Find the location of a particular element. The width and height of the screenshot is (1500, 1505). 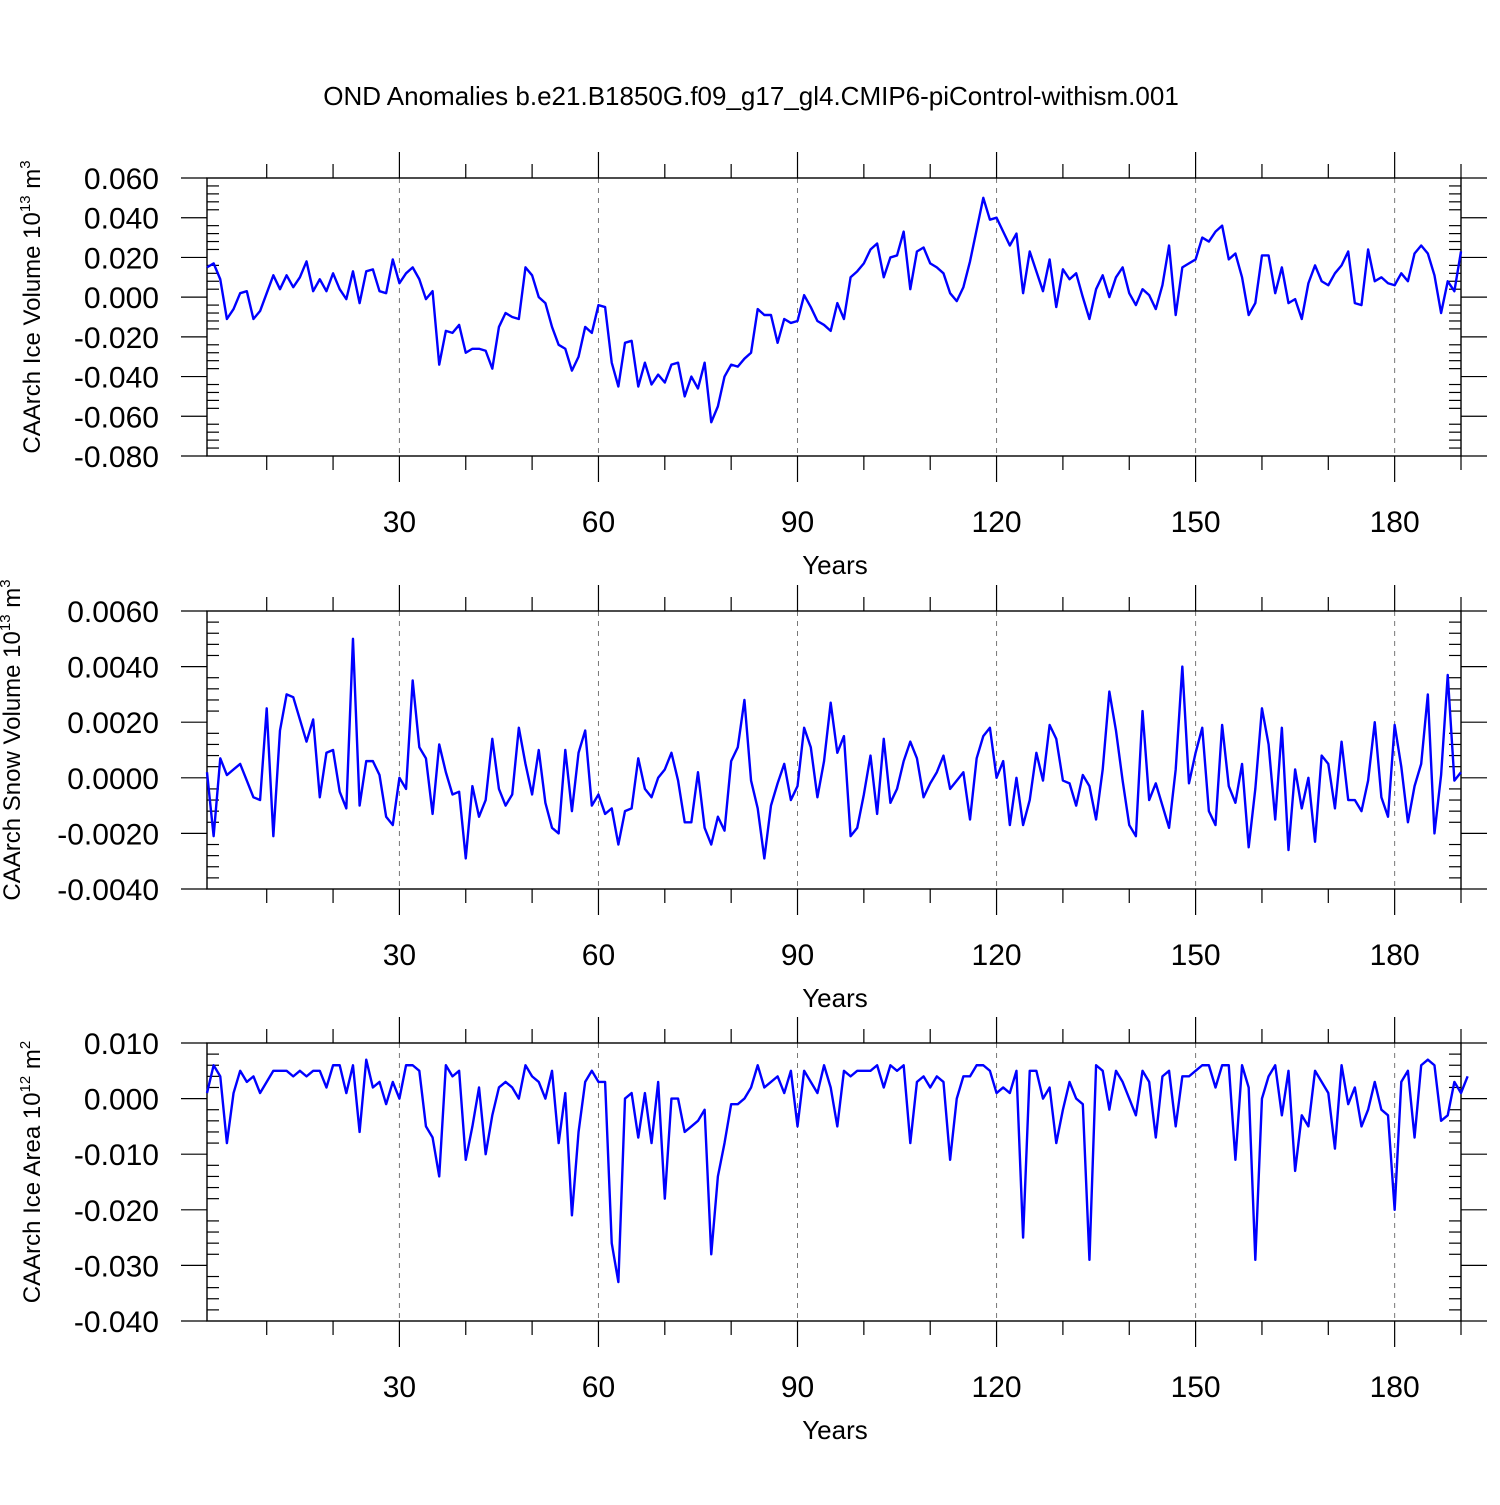

y-axis-label-main: CAArch Ice Volume 10 is located at coordinates (32, 332).